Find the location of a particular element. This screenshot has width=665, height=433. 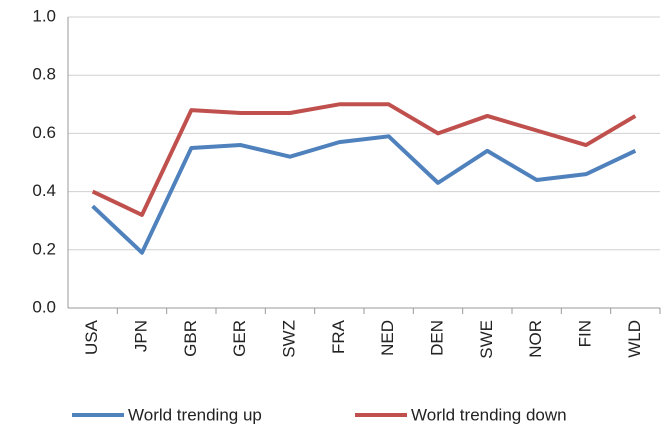

x-tick-label: SWZ is located at coordinates (288, 339).